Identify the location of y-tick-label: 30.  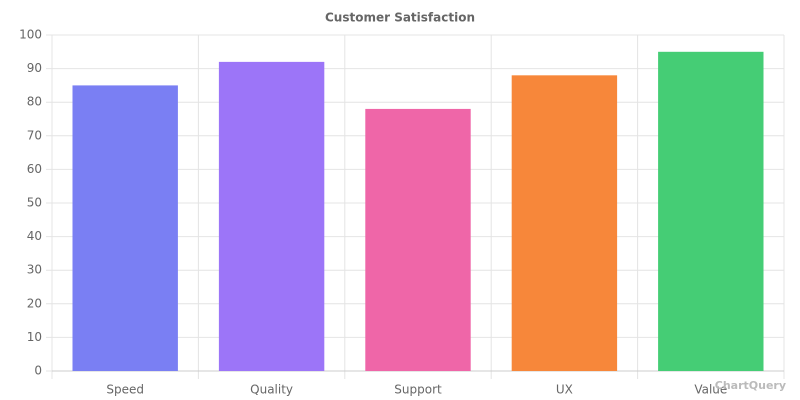
(34, 270).